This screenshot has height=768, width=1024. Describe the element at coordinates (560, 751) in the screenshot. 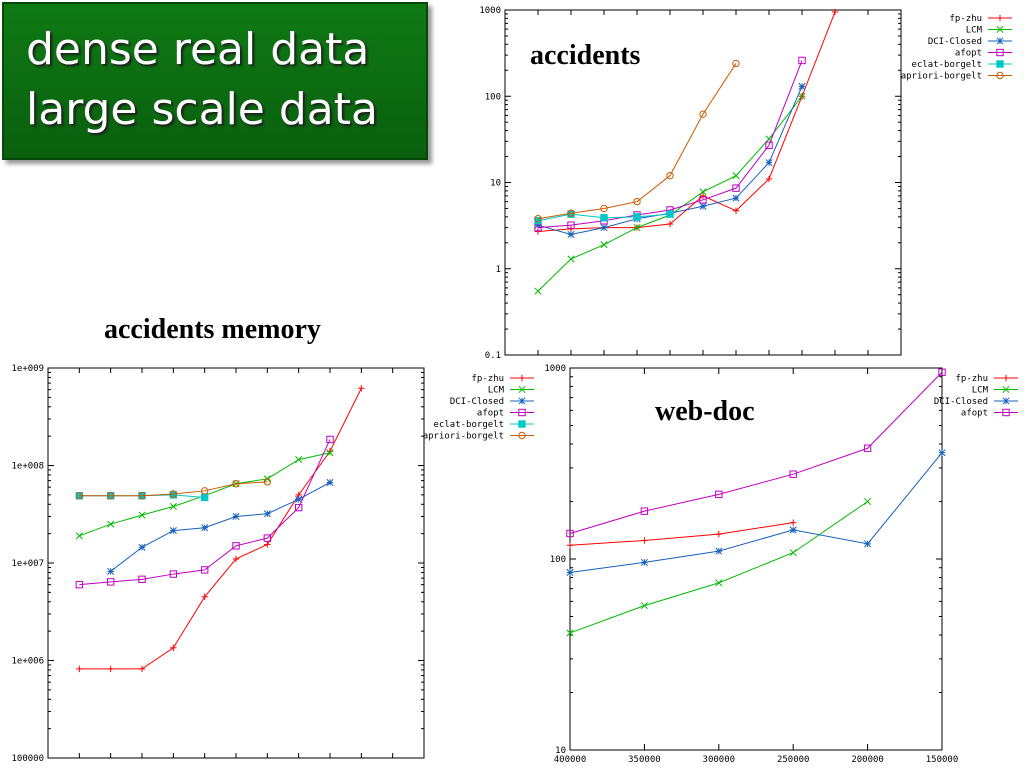

I see `web-doc-ytick-label: 10` at that location.